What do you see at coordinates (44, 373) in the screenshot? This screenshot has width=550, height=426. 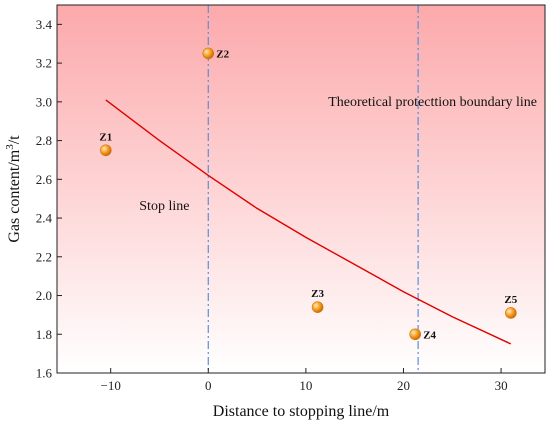 I see `y-tick-label: 1.6` at bounding box center [44, 373].